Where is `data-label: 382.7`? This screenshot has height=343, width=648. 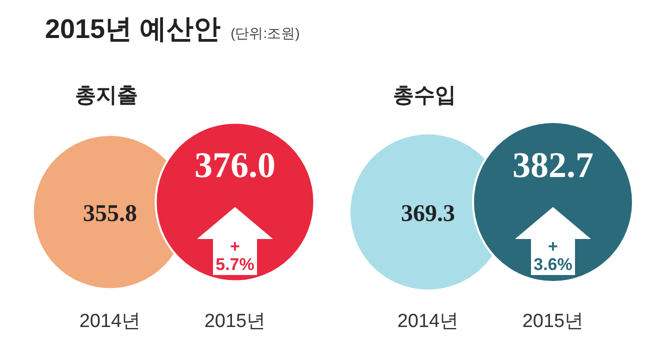
data-label: 382.7 is located at coordinates (553, 165).